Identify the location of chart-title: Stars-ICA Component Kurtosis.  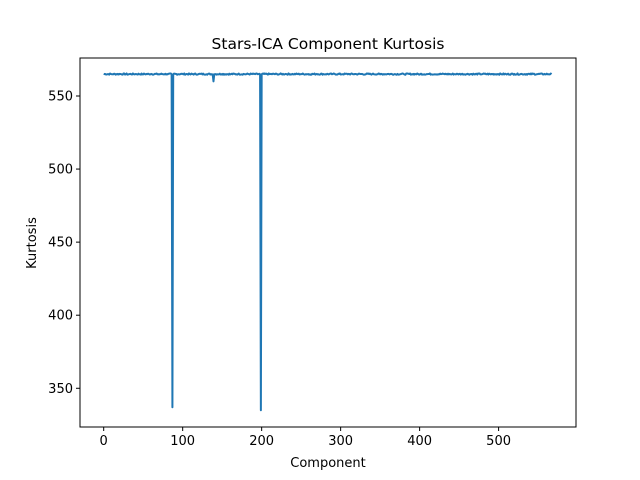
(328, 44).